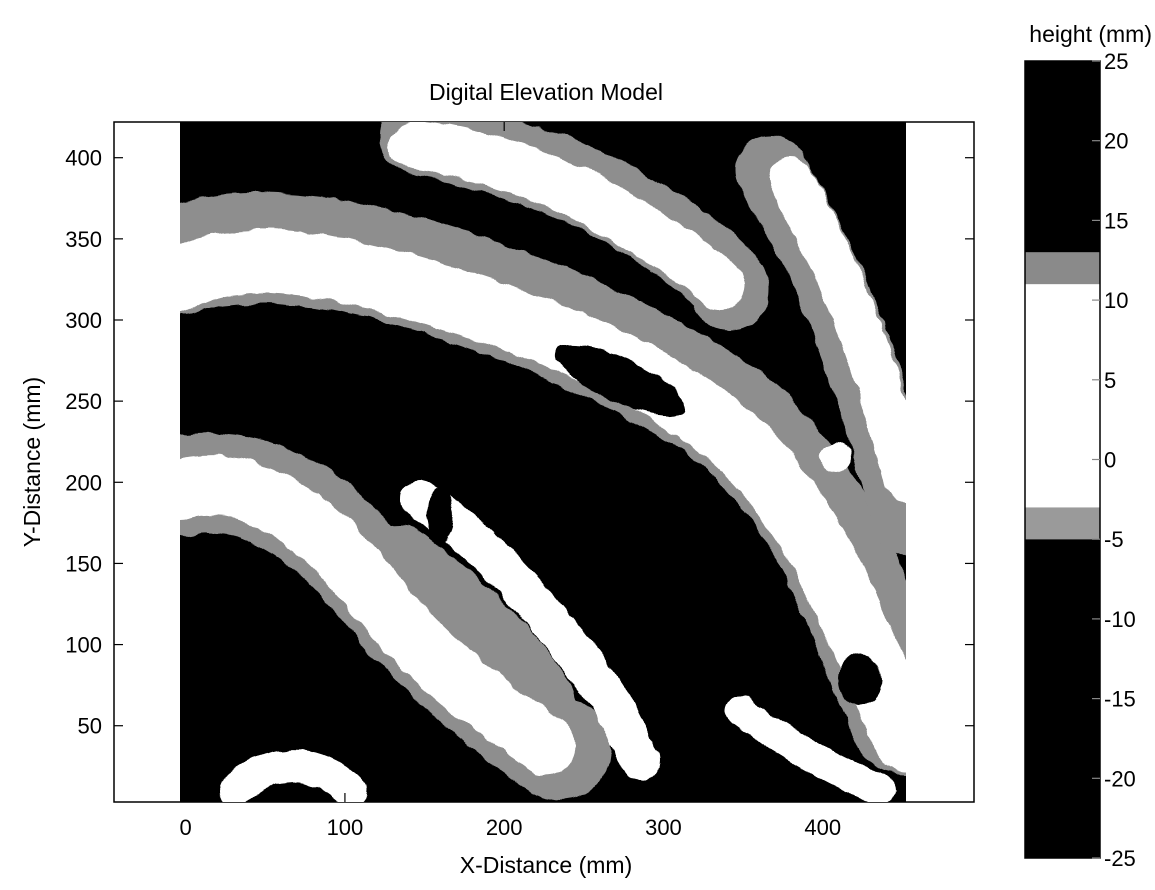 The height and width of the screenshot is (890, 1155). I want to click on y-tick-label: 150, so click(83, 563).